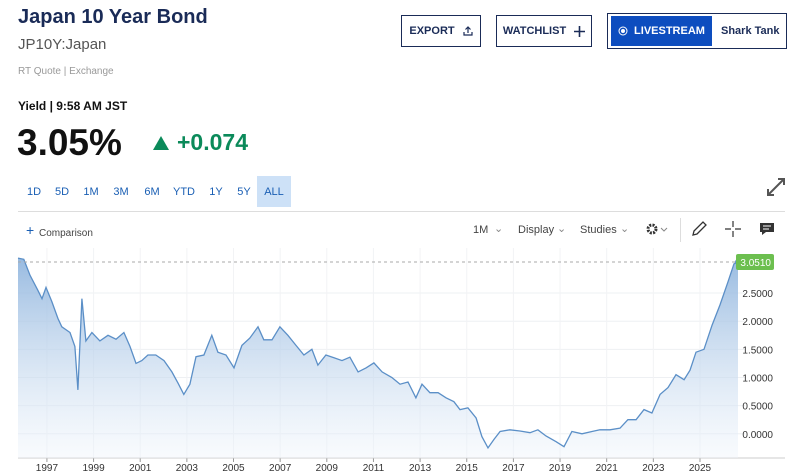 This screenshot has height=476, width=792. I want to click on range-button: 1M, so click(91, 191).